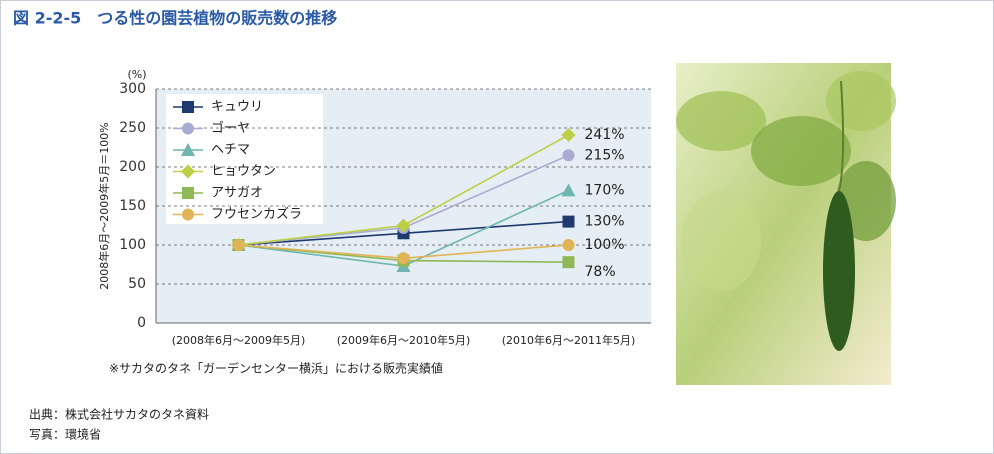  Describe the element at coordinates (137, 284) in the screenshot. I see `y-tick-label: 50` at that location.